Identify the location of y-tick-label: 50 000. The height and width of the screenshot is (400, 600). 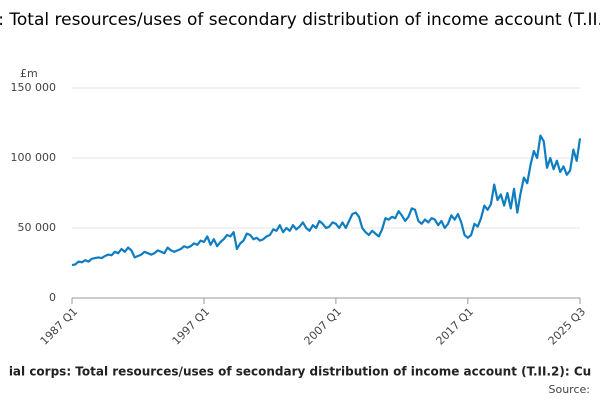
(37, 227).